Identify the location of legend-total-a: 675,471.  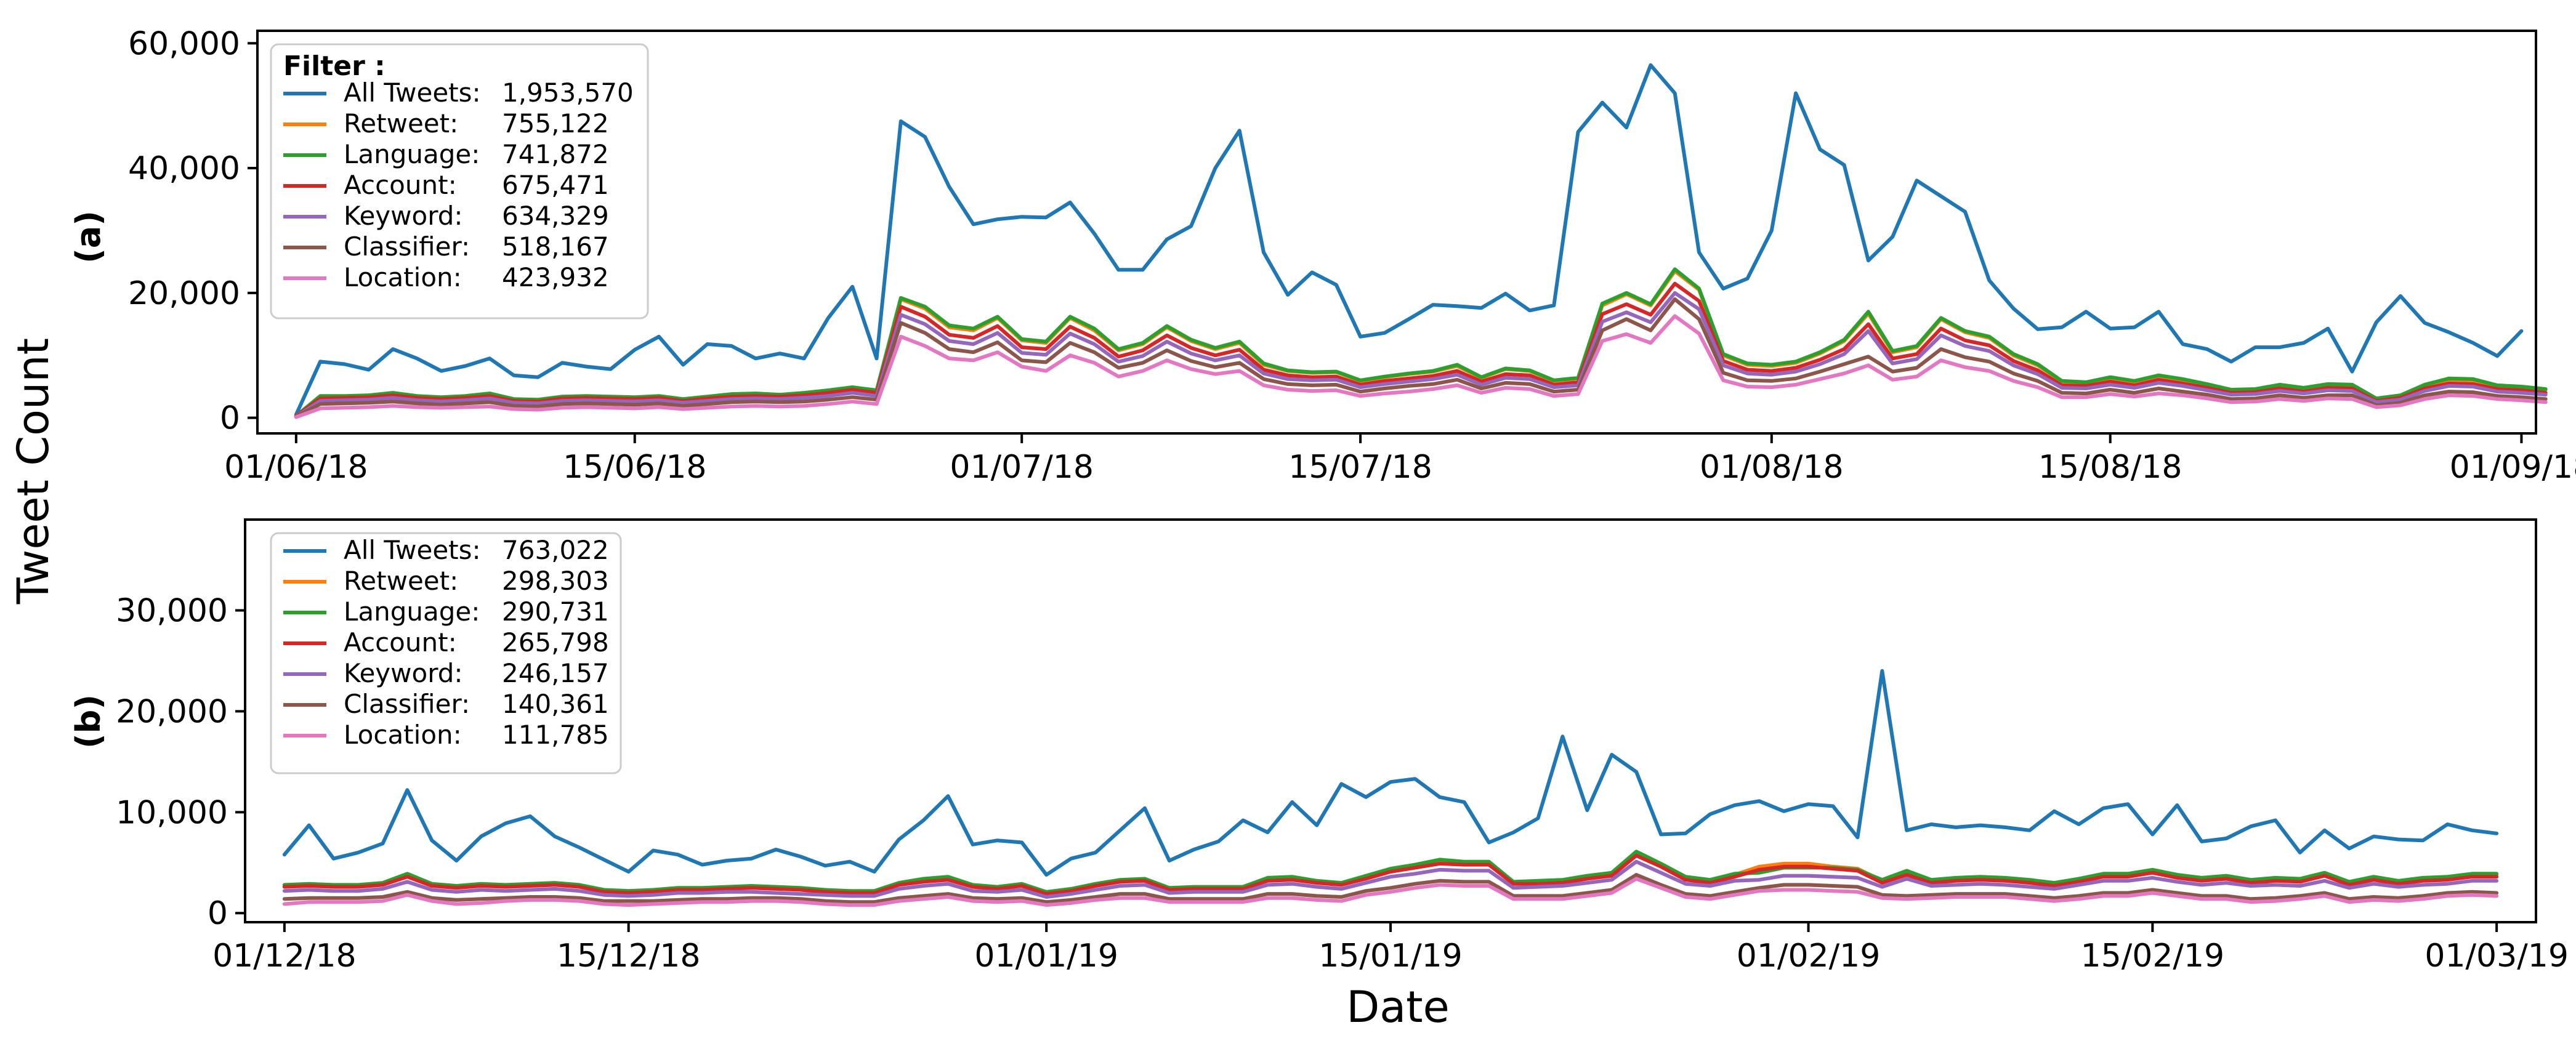
(555, 185).